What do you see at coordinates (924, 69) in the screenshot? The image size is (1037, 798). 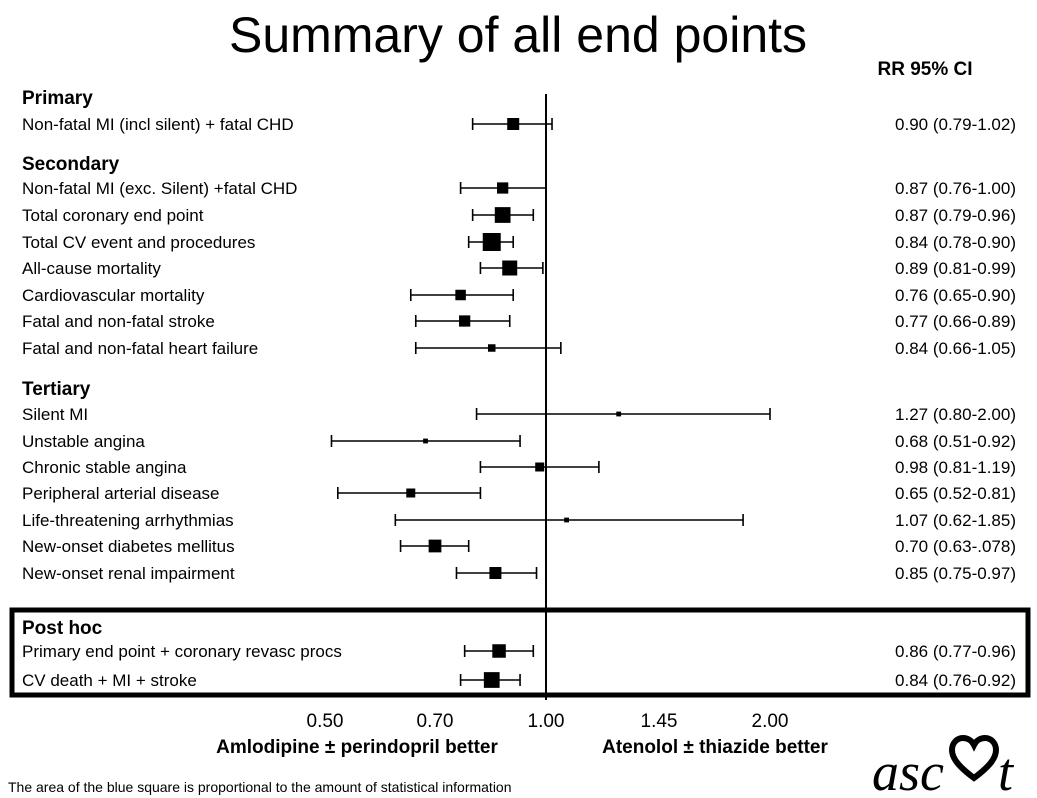 I see `ci-column-header: RR 95% CI` at bounding box center [924, 69].